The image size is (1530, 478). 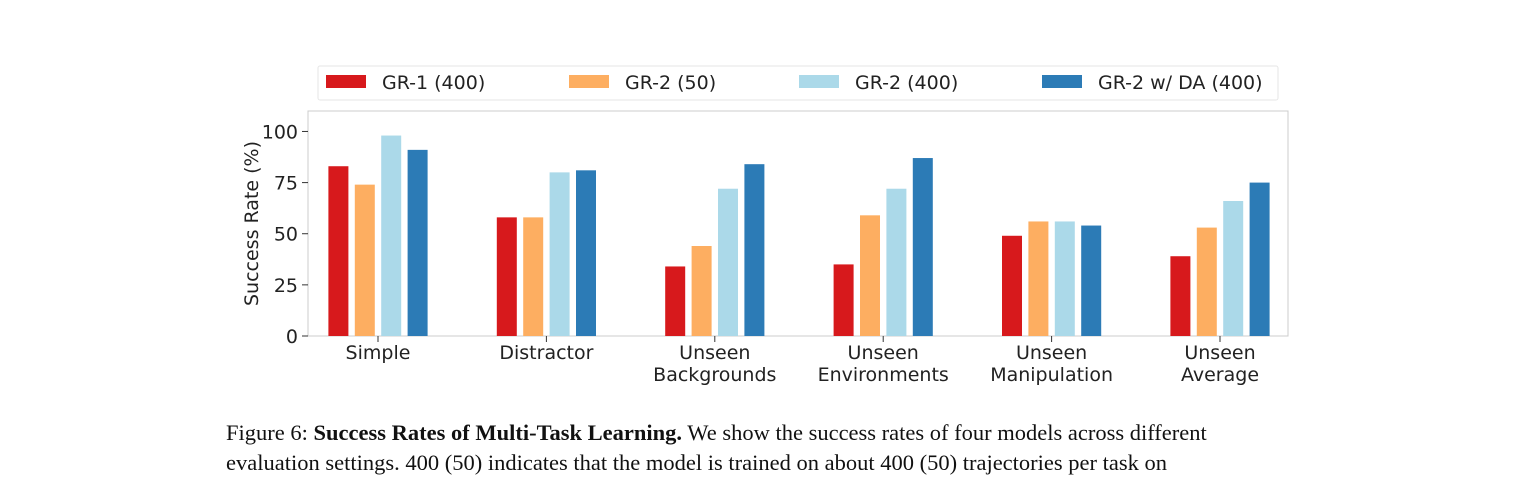 I want to click on y-tick-label: 0, so click(x=292, y=337).